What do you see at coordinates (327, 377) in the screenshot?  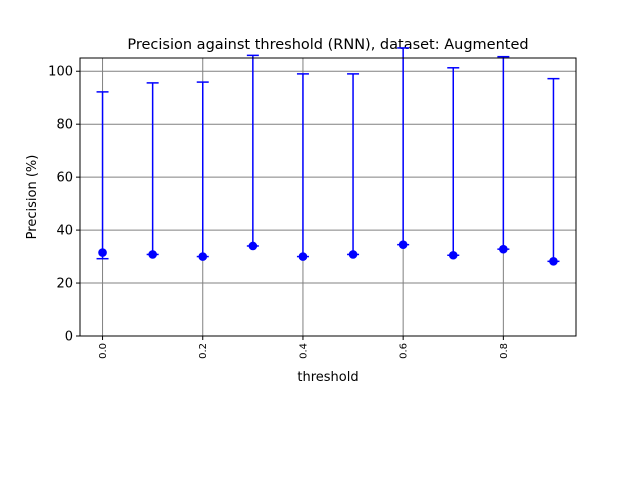 I see `x-axis-label: threshold` at bounding box center [327, 377].